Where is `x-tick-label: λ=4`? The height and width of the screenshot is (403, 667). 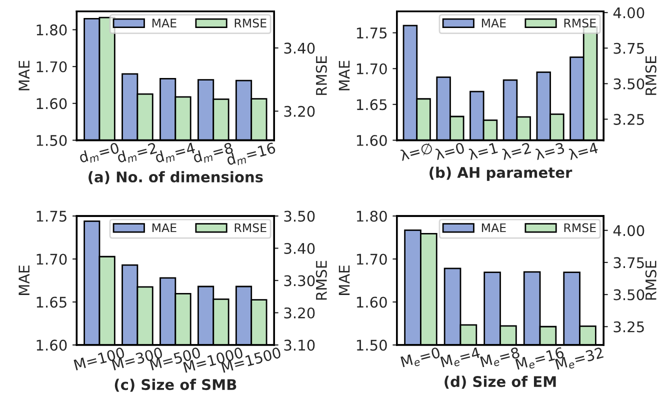 x-tick-label: λ=4 is located at coordinates (583, 151).